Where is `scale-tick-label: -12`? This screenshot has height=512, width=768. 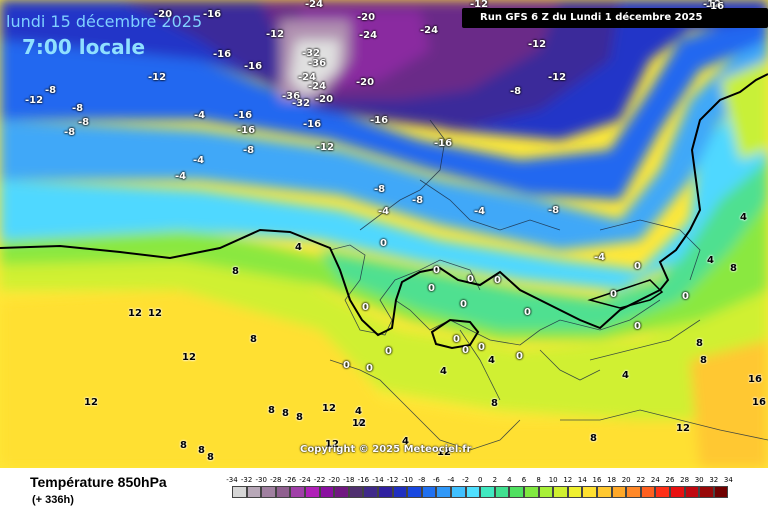 scale-tick-label: -12 is located at coordinates (392, 480).